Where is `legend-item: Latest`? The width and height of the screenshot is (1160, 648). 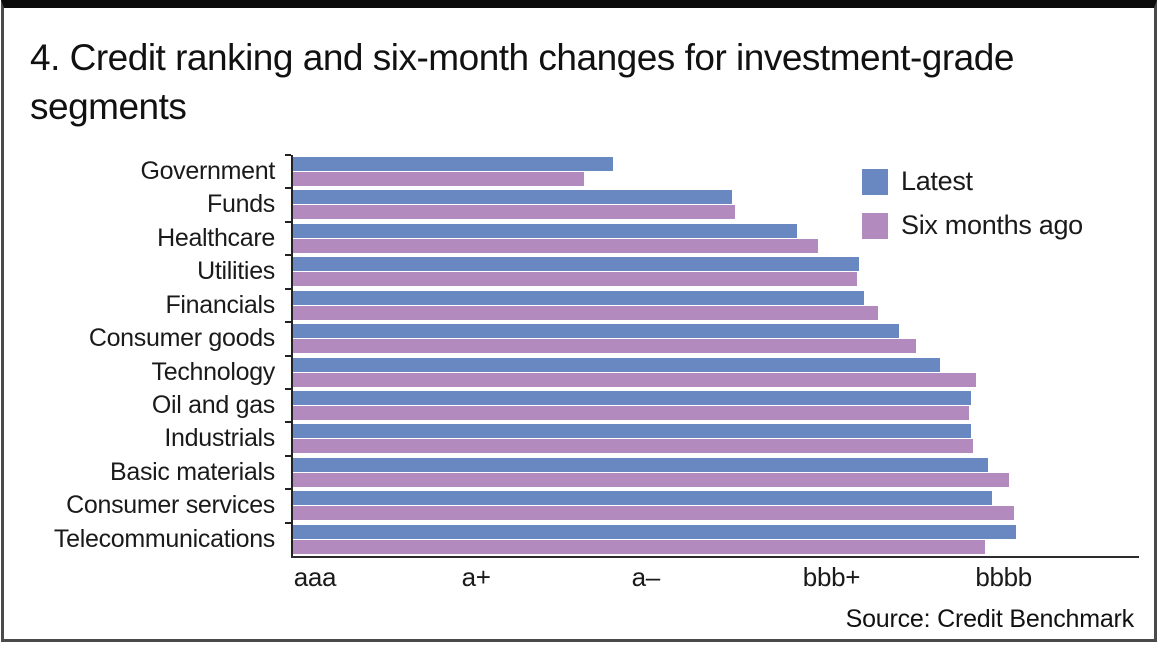
legend-item: Latest is located at coordinates (972, 181).